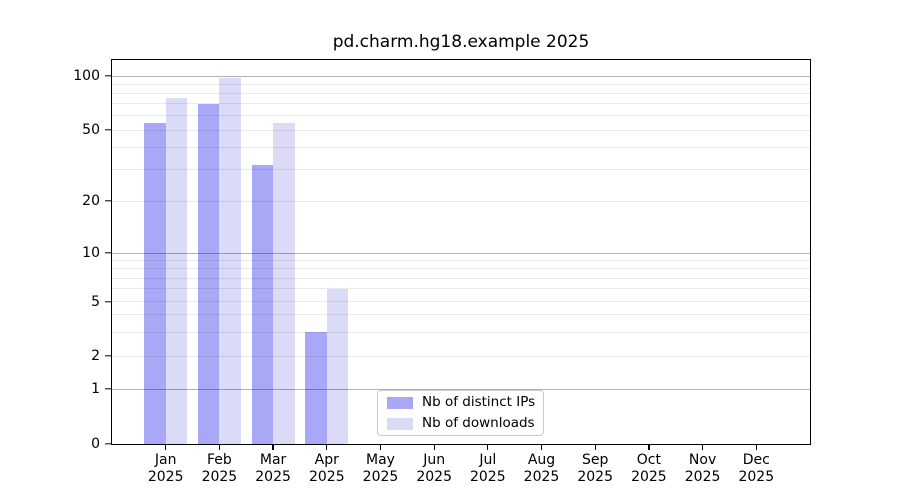 The width and height of the screenshot is (900, 500). What do you see at coordinates (649, 468) in the screenshot?
I see `x-tick-label-oct: Oct 2025` at bounding box center [649, 468].